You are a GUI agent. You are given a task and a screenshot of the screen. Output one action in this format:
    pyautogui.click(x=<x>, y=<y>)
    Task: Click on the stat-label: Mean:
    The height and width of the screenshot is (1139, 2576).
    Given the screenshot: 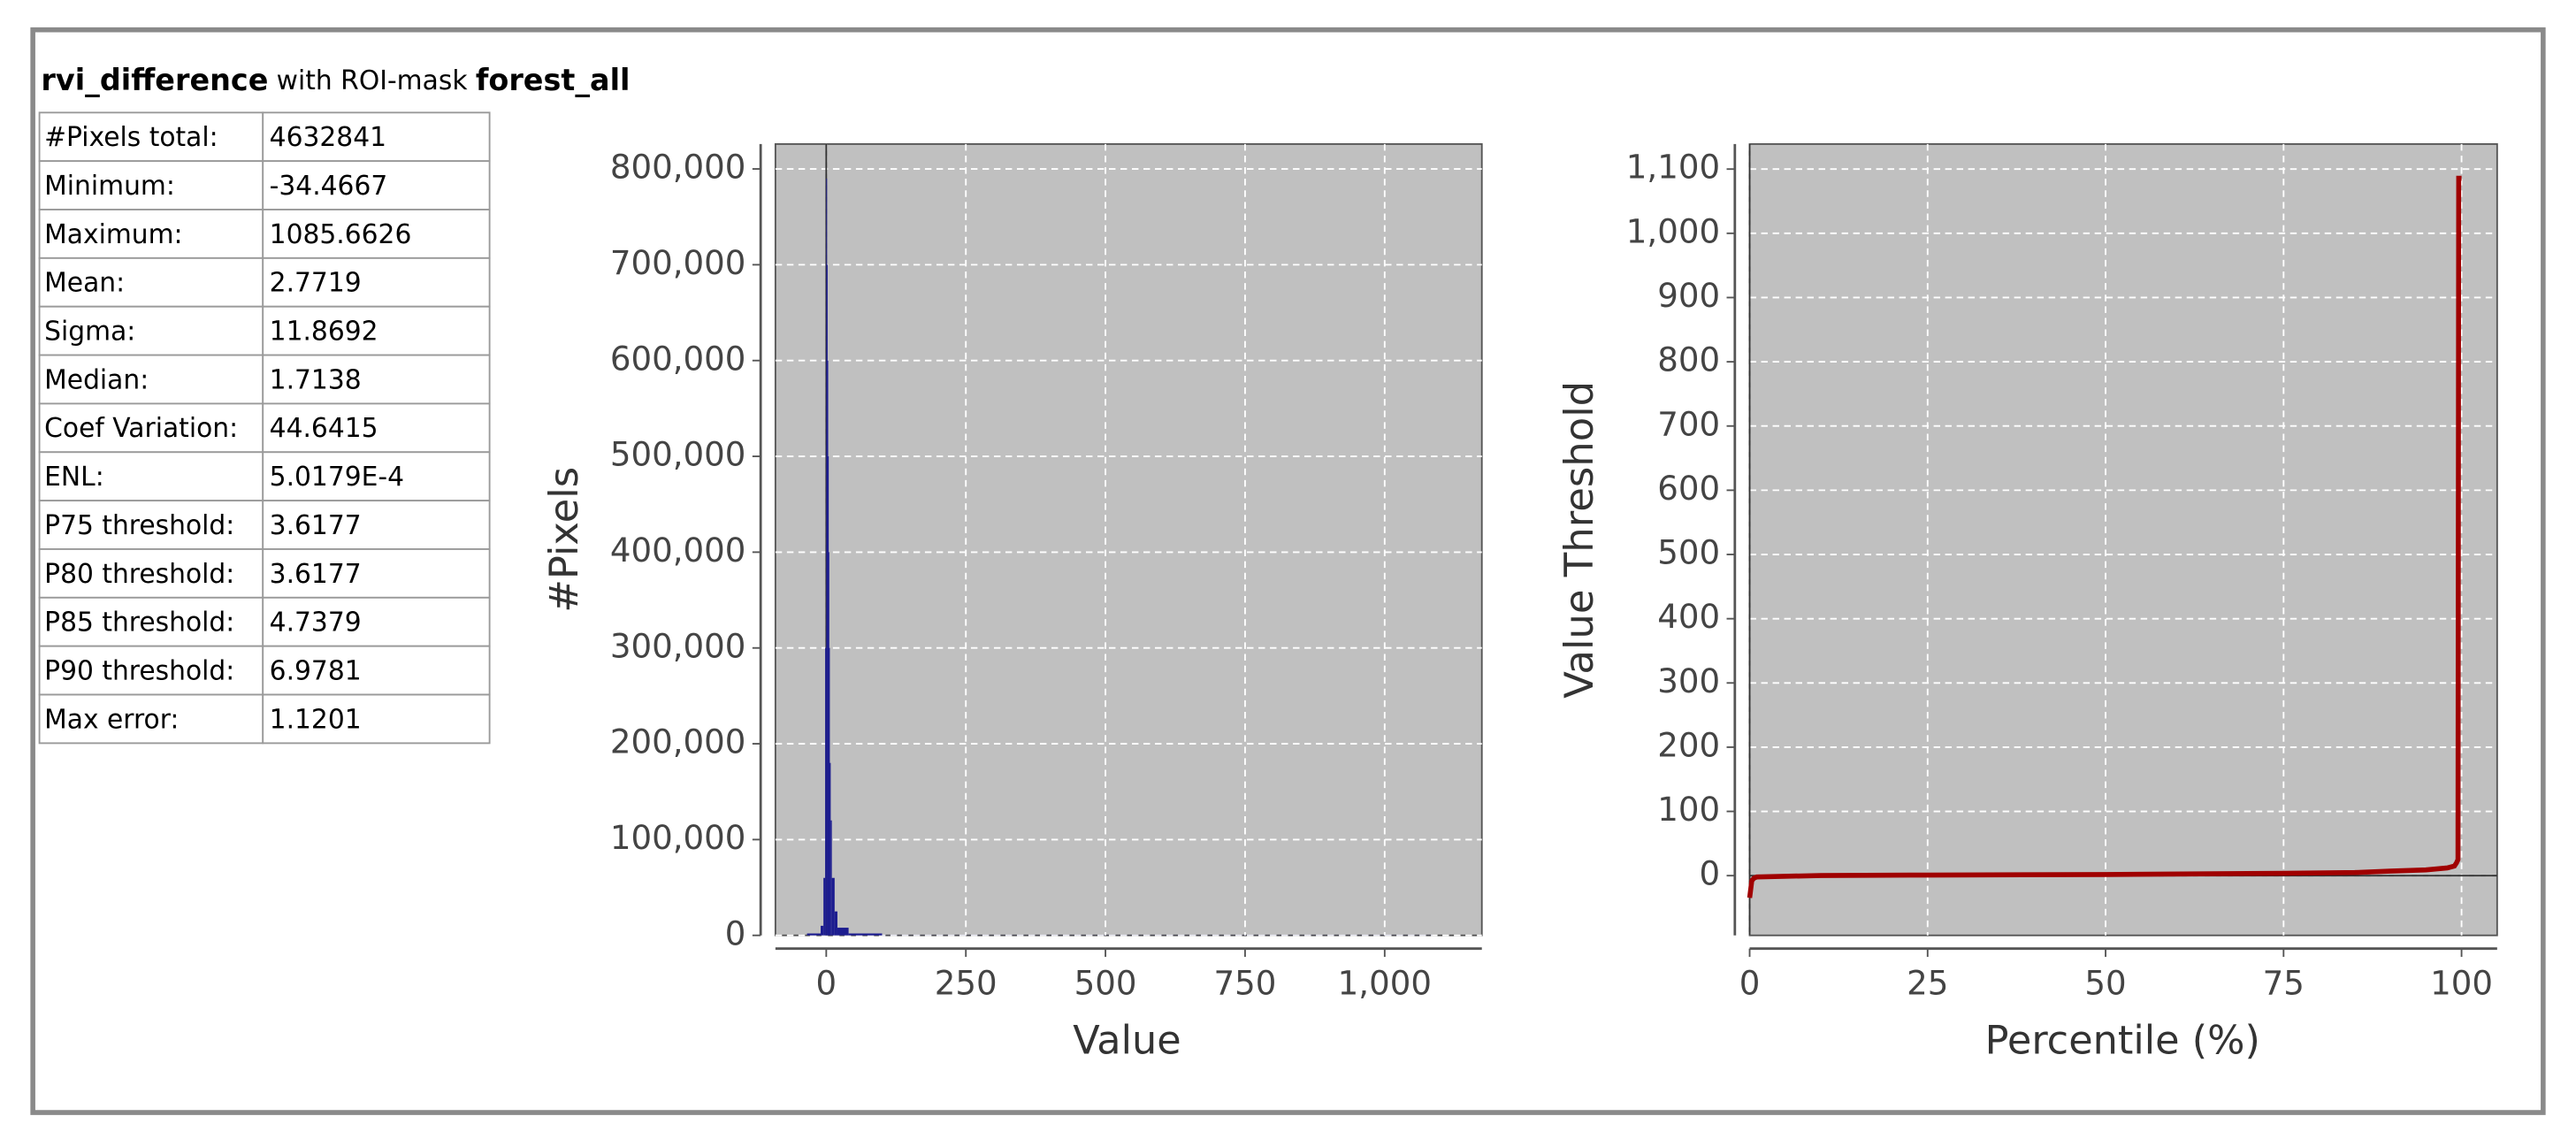 What is the action you would take?
    pyautogui.click(x=84, y=283)
    